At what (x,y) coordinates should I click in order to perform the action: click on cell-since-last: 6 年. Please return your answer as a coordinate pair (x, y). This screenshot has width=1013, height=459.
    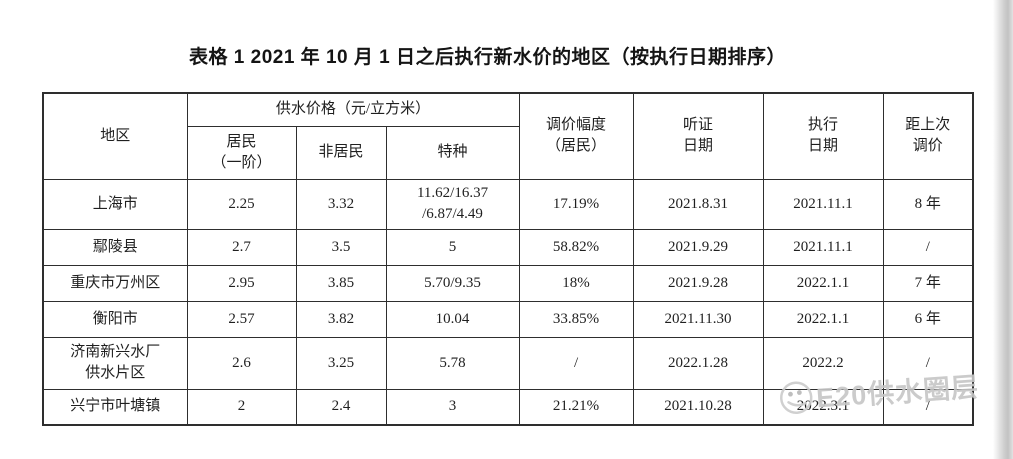
    Looking at the image, I should click on (928, 319).